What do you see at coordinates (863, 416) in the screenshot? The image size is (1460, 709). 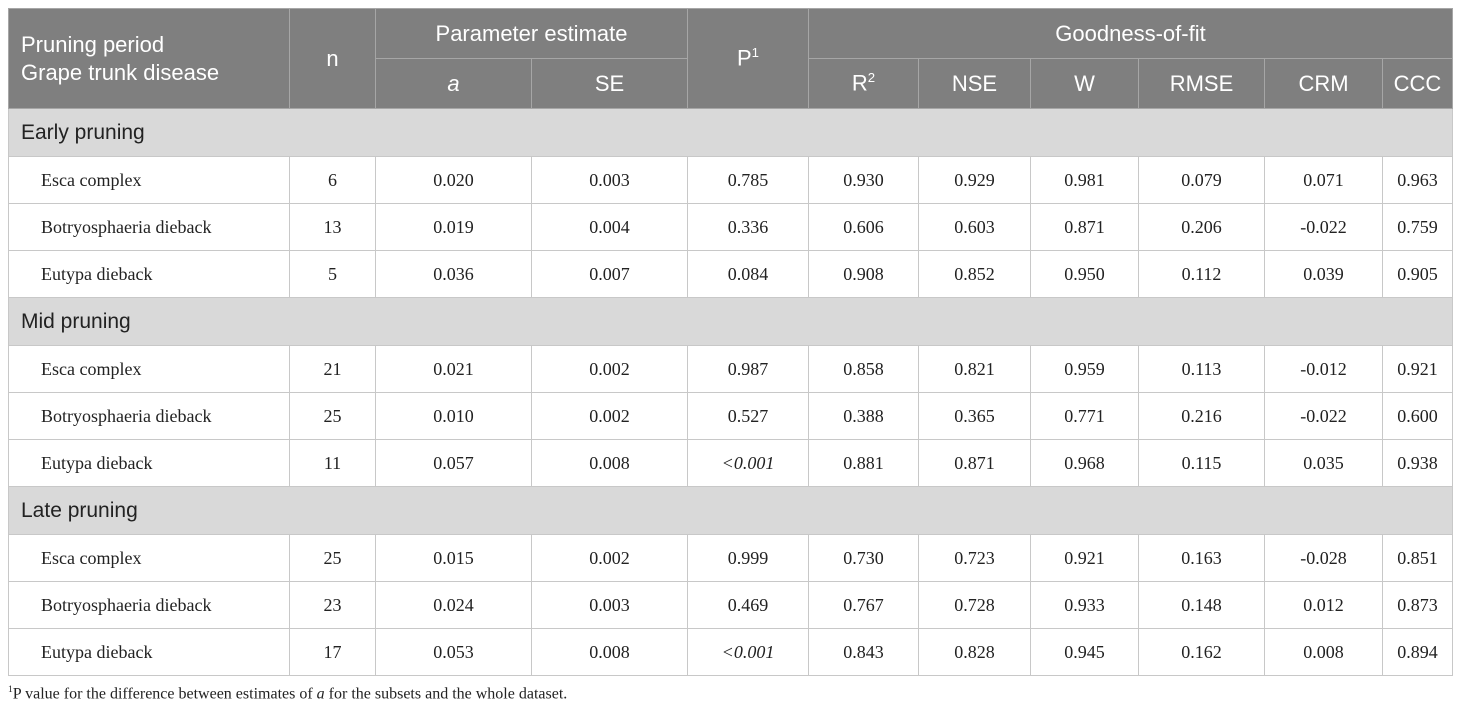 I see `cell: 0.388` at bounding box center [863, 416].